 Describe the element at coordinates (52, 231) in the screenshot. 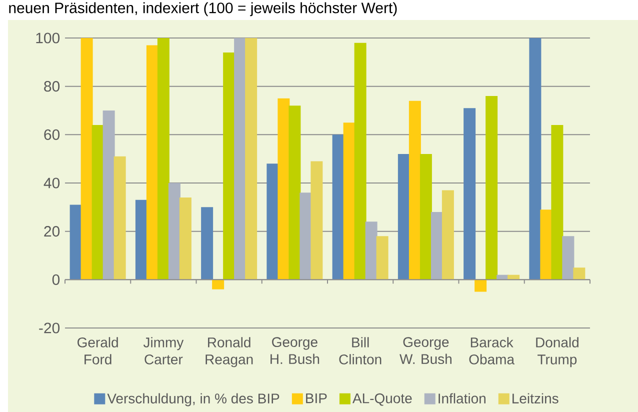

I see `y-tick-label: 20` at that location.